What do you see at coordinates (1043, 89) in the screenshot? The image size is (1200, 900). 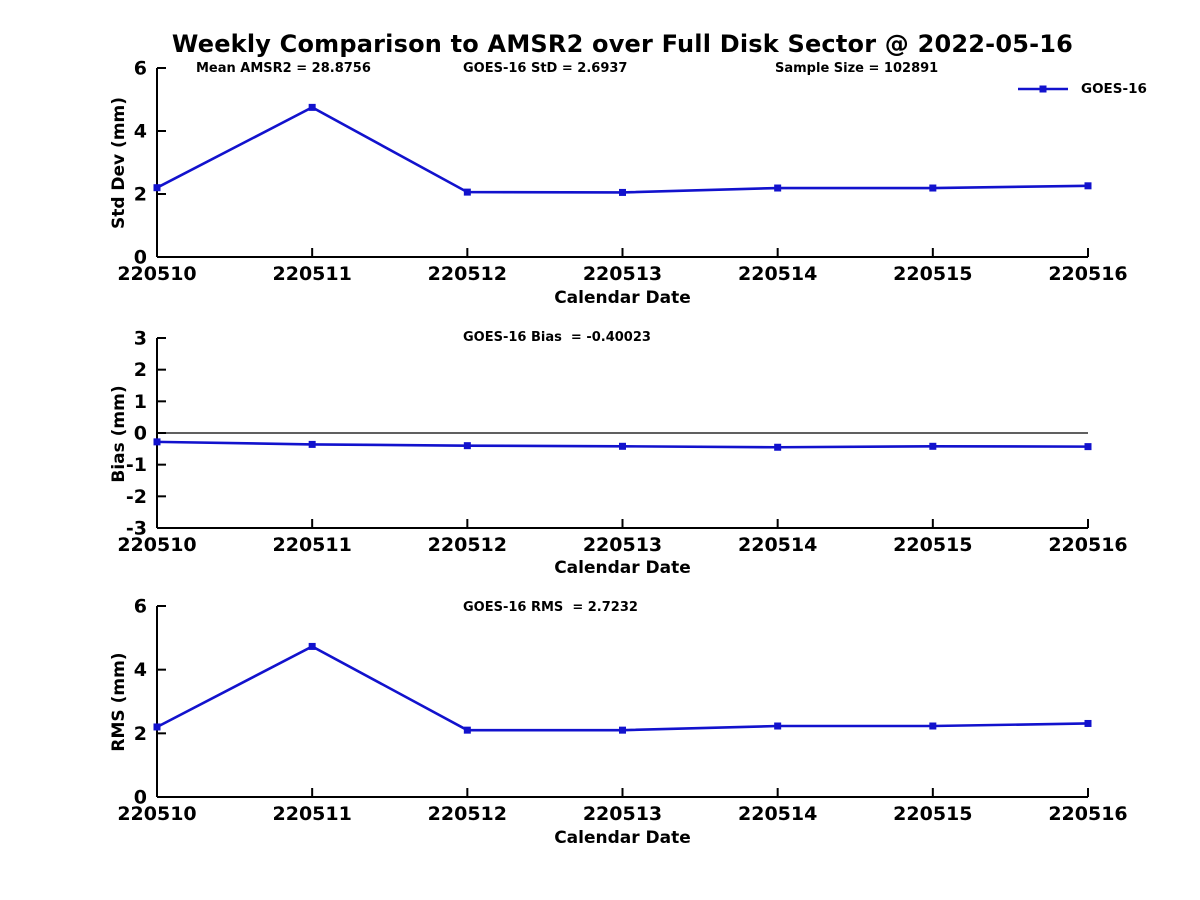 I see `legend-marker` at bounding box center [1043, 89].